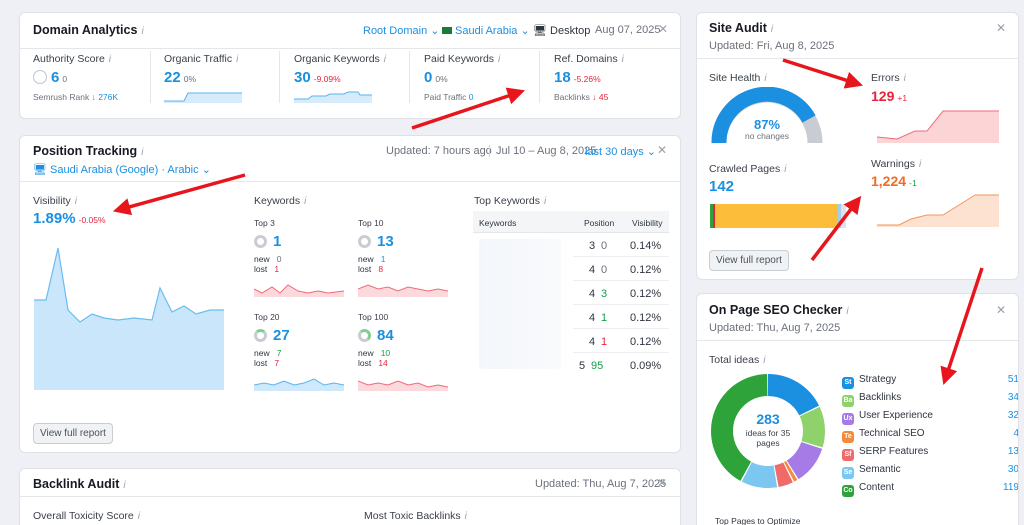 This screenshot has height=525, width=1024. What do you see at coordinates (930, 471) in the screenshot?
I see `legend-item-semantic: Se Semantic 30` at bounding box center [930, 471].